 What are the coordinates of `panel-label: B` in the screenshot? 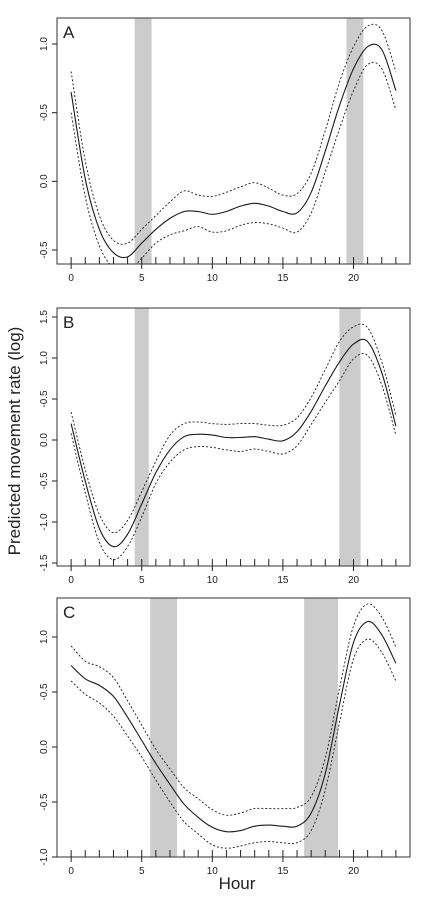 It's located at (68, 322).